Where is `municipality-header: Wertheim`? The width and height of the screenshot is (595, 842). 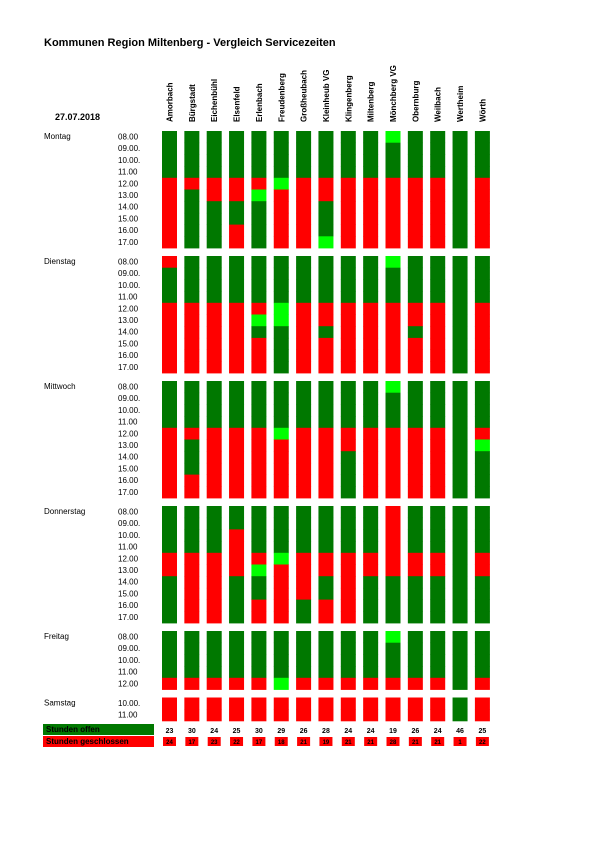 municipality-header: Wertheim is located at coordinates (460, 104).